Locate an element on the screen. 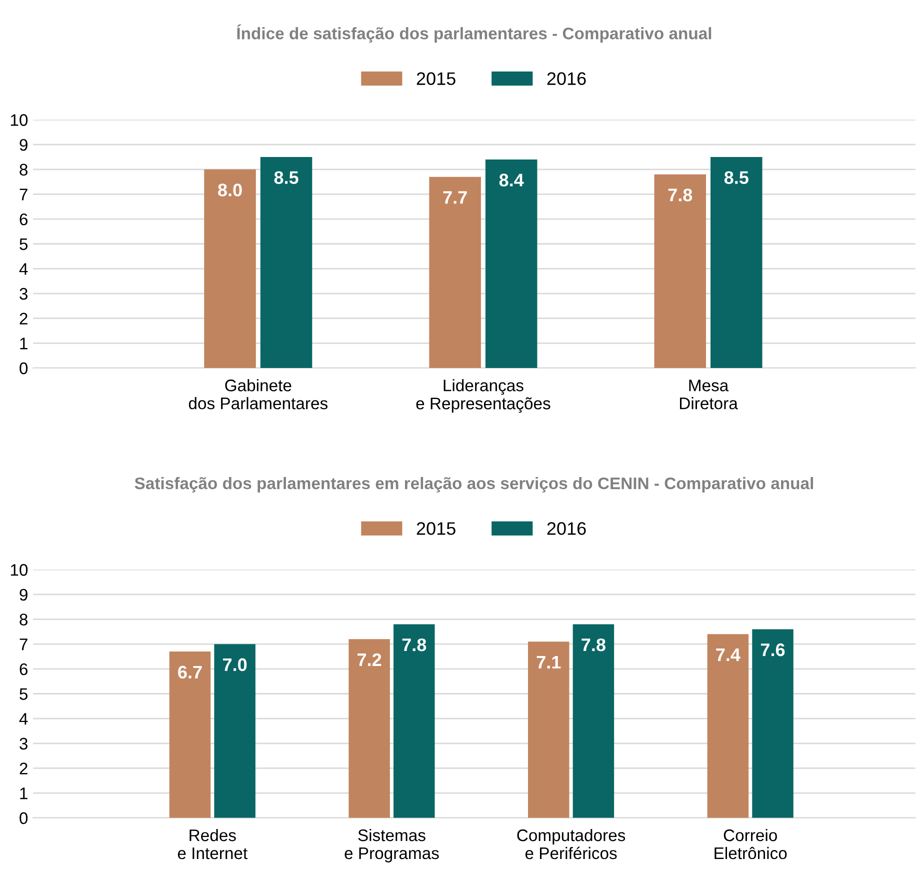 The height and width of the screenshot is (871, 919). data-label: 7.4 is located at coordinates (728, 654).